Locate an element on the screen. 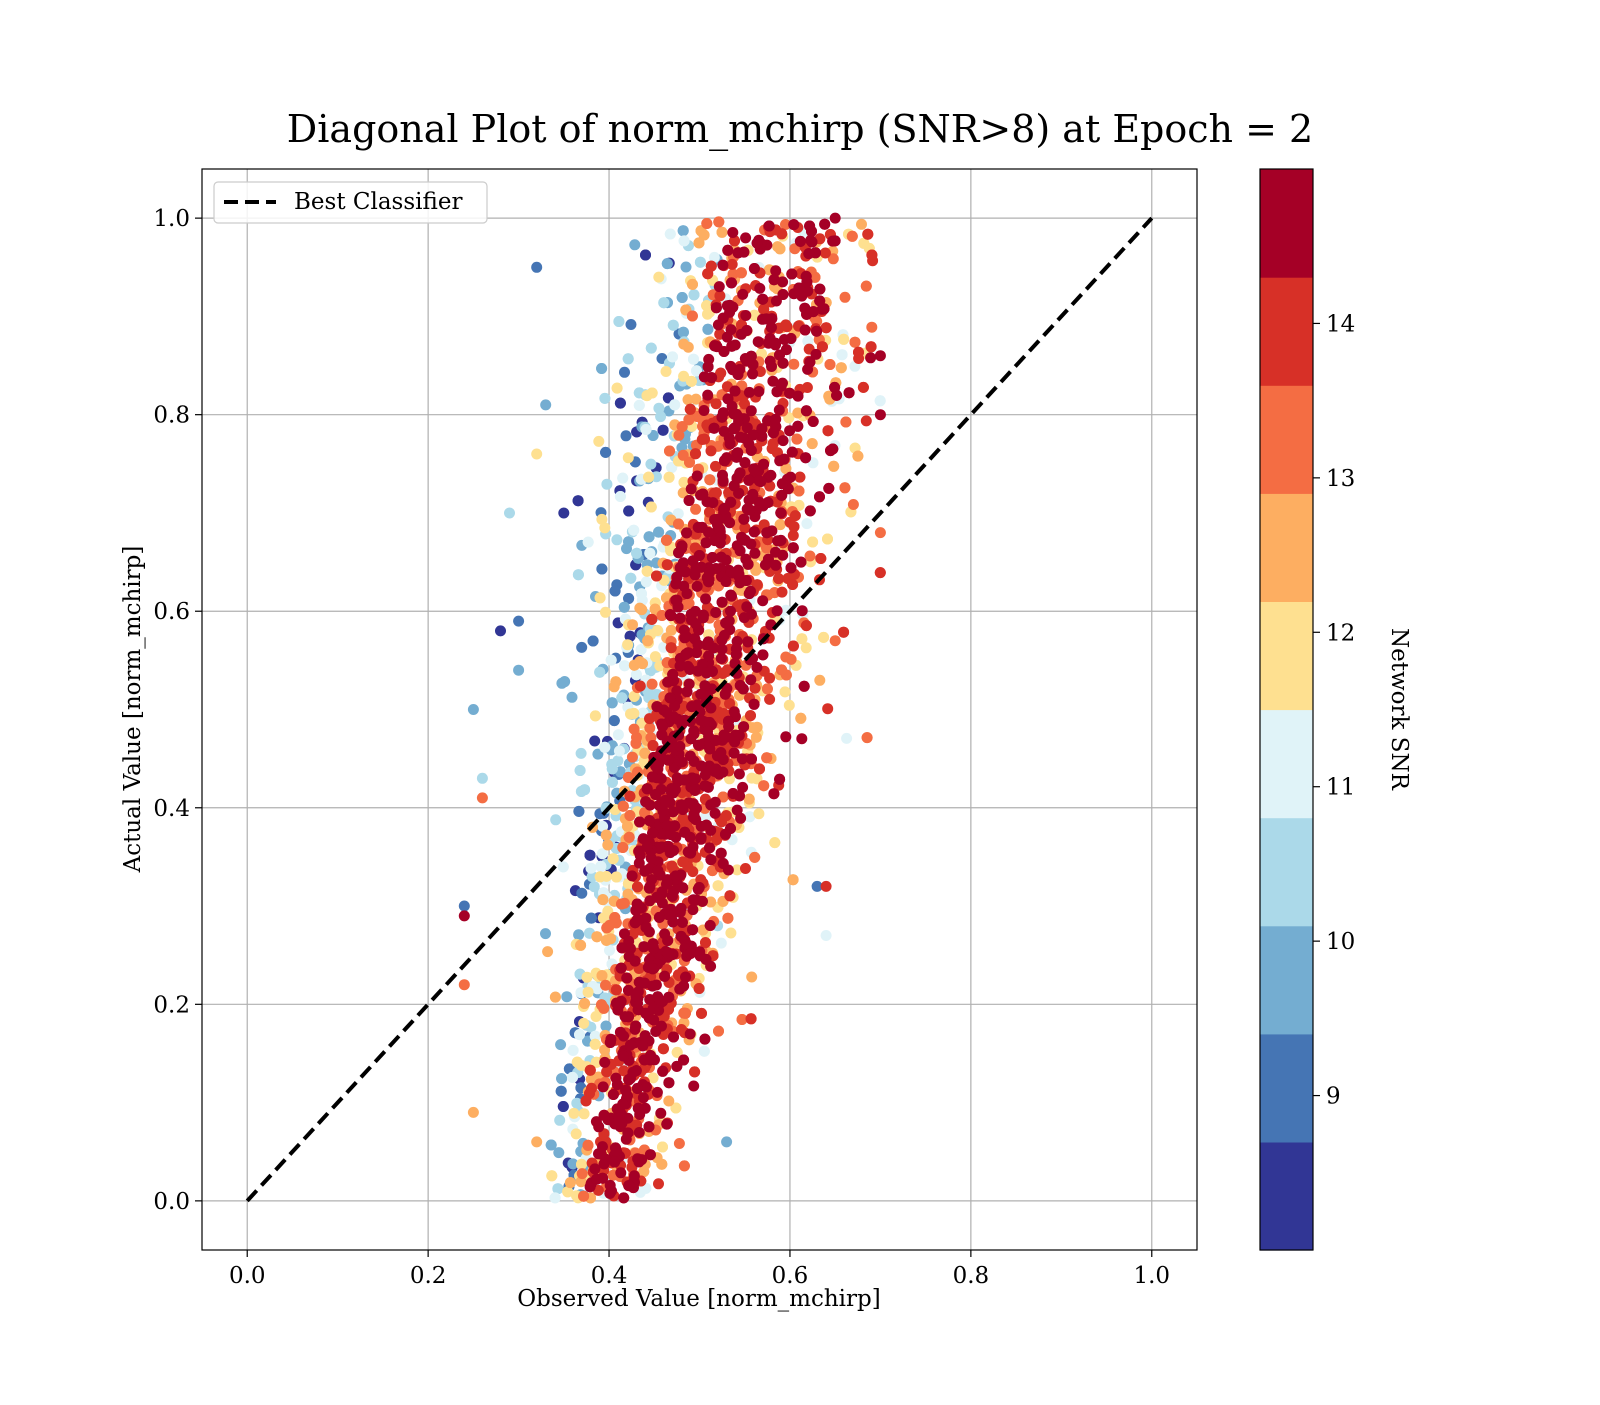  colorbar-tick-label-2: 11 is located at coordinates (1340, 788).